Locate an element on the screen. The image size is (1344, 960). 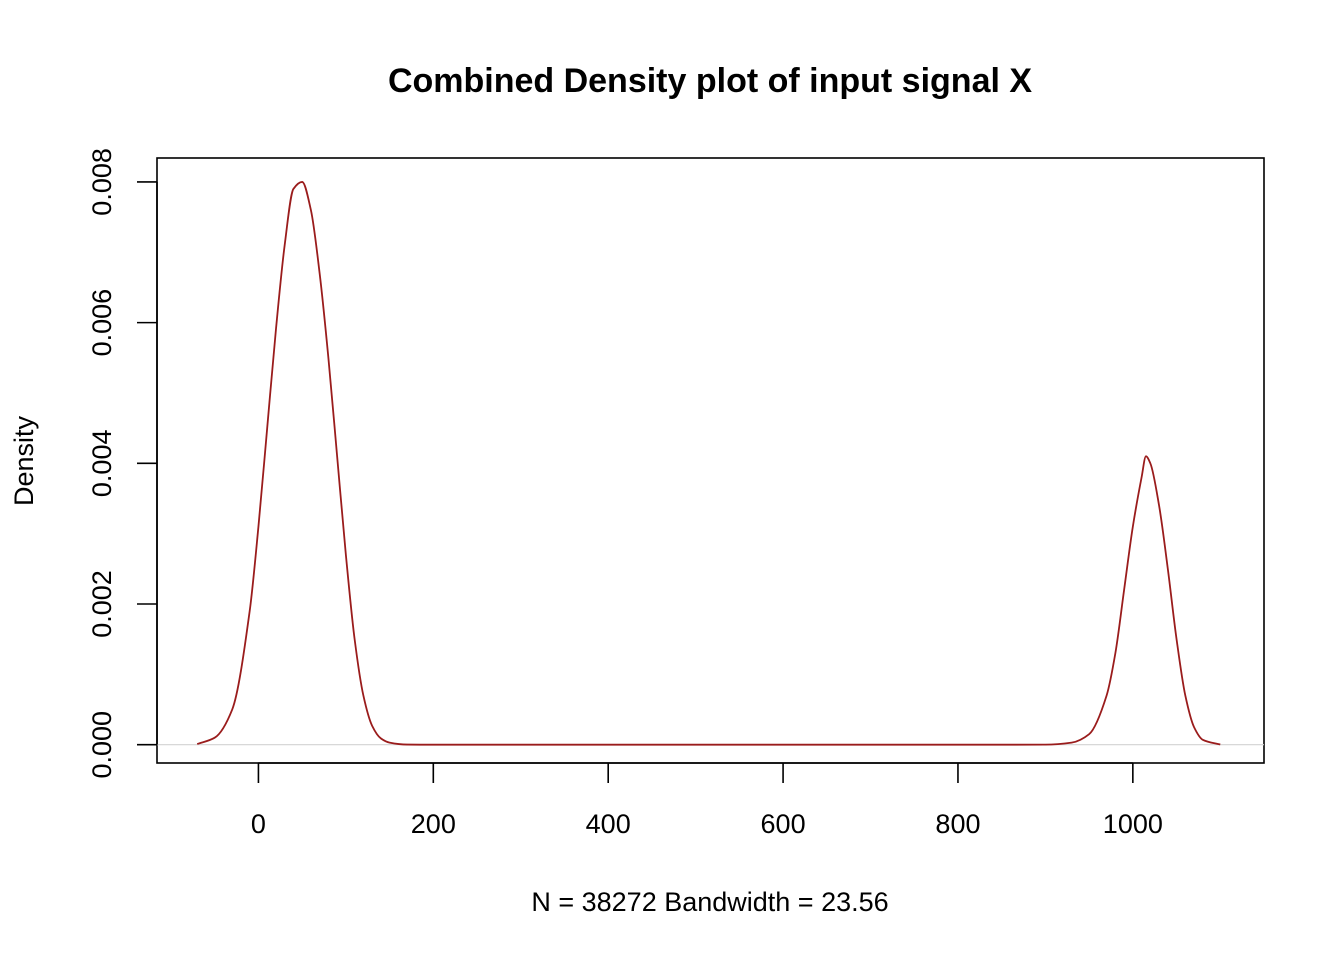
x-tick-label: 200 is located at coordinates (433, 824).